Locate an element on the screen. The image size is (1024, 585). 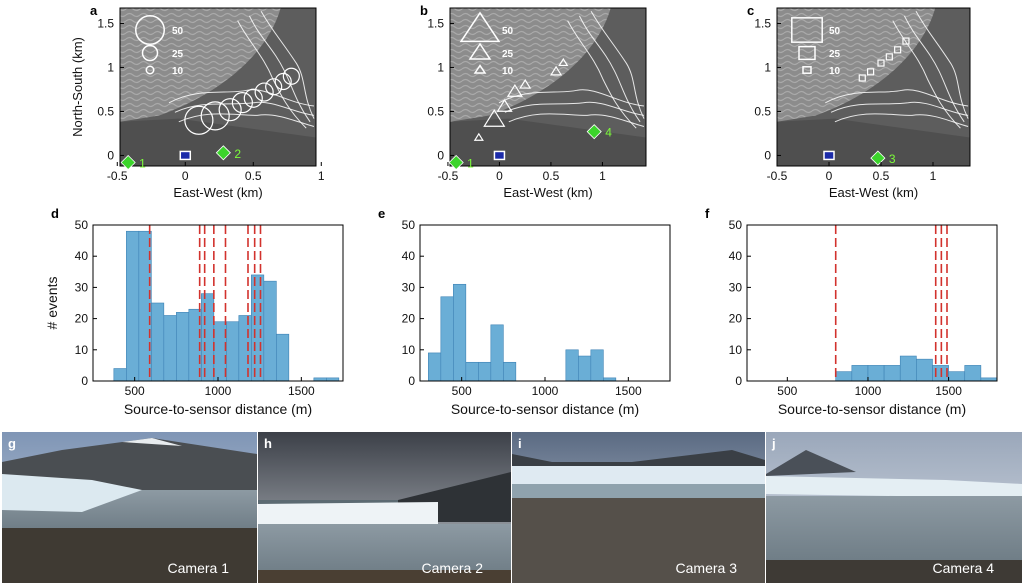
camera-label: Camera 1 is located at coordinates (199, 568).